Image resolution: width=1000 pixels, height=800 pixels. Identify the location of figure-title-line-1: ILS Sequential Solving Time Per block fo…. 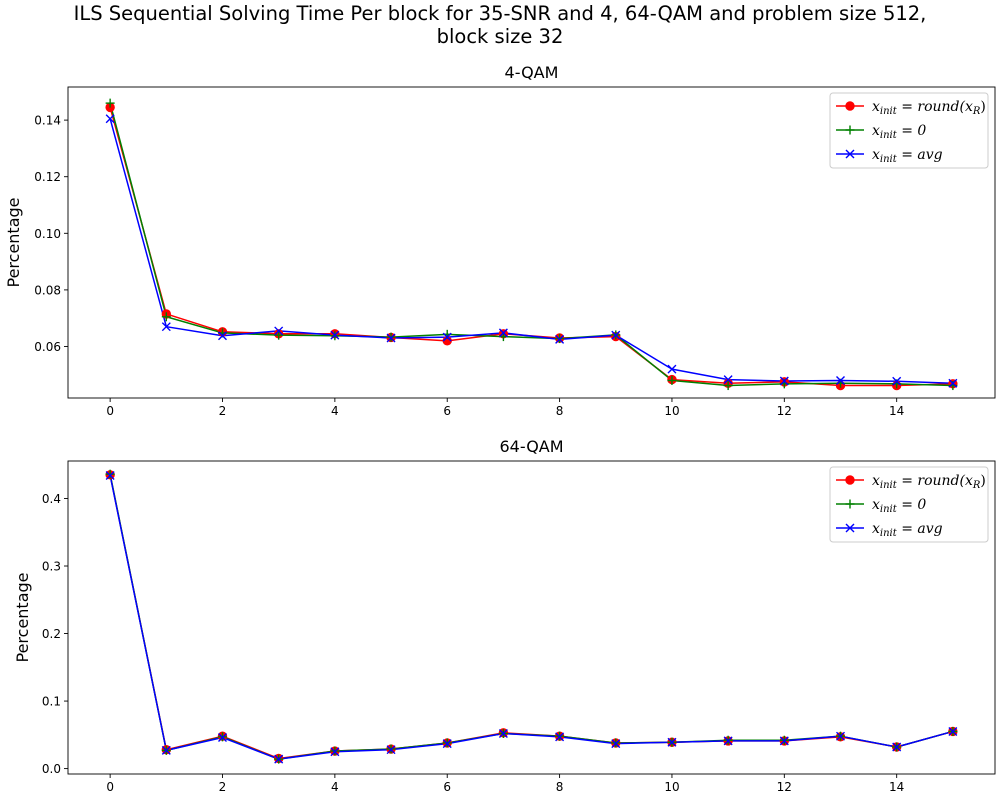
(500, 13).